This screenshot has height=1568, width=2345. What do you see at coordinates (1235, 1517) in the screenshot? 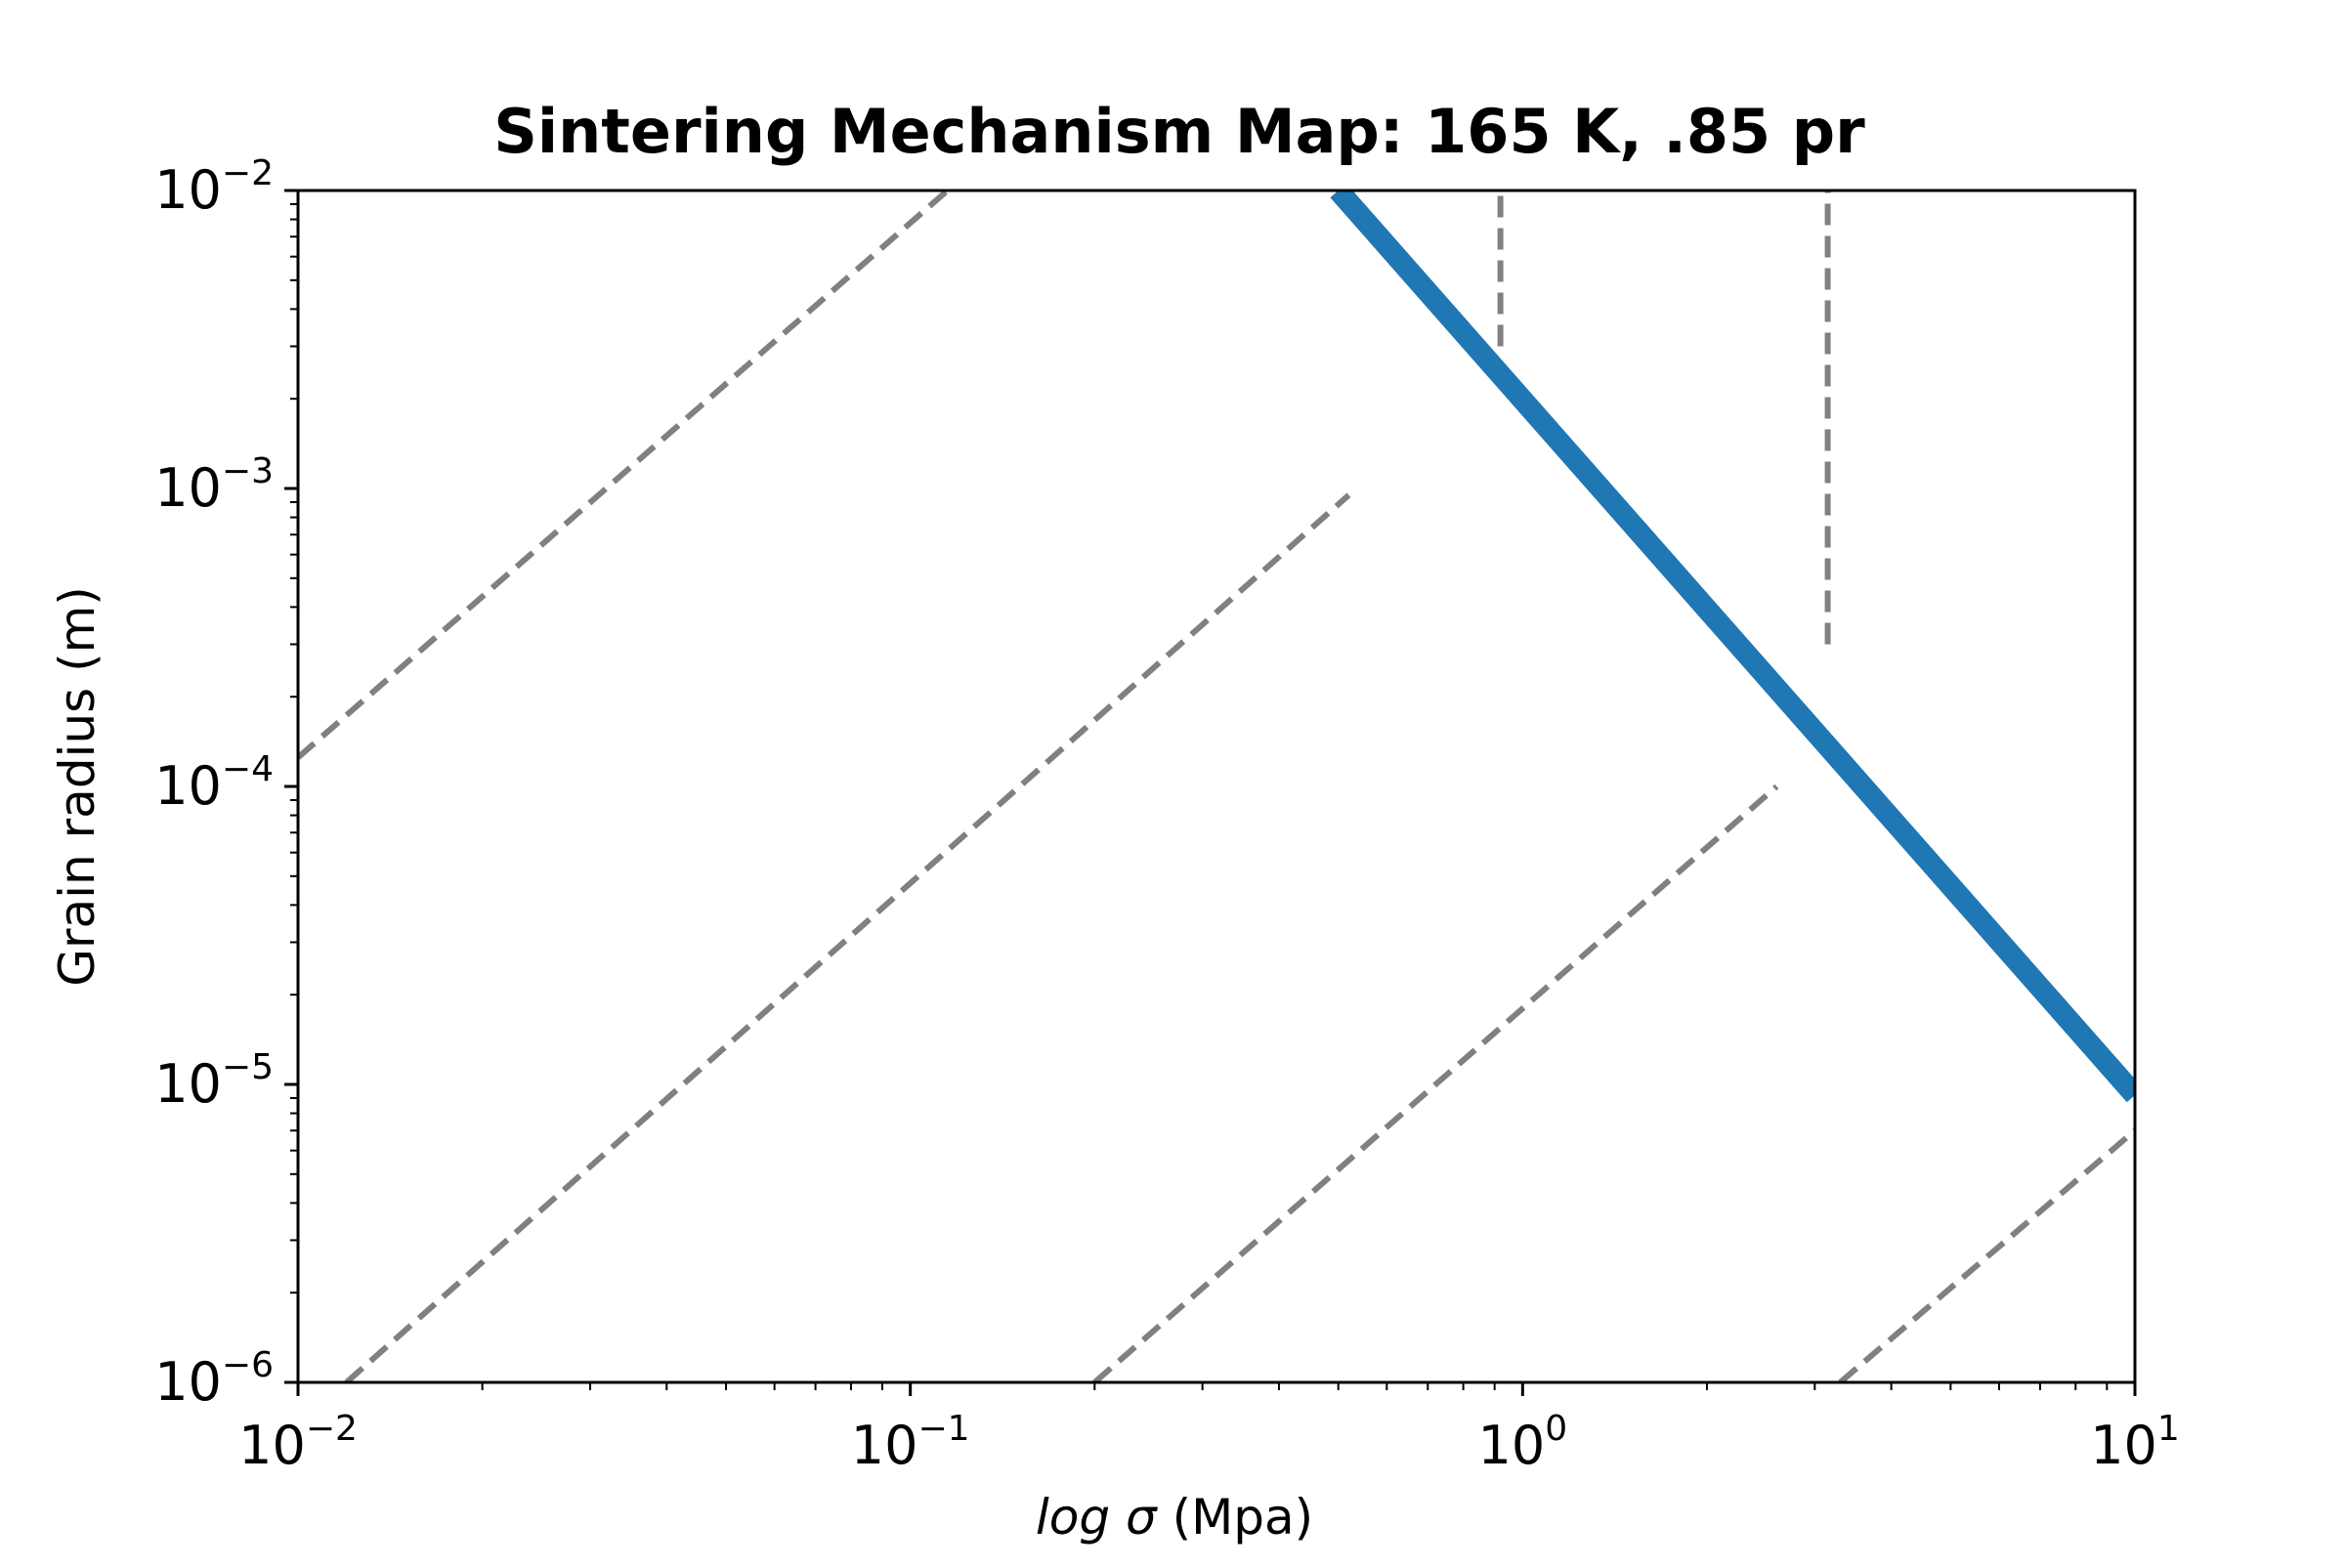
I see `x-axis-label-unit: (Mpa)` at bounding box center [1235, 1517].